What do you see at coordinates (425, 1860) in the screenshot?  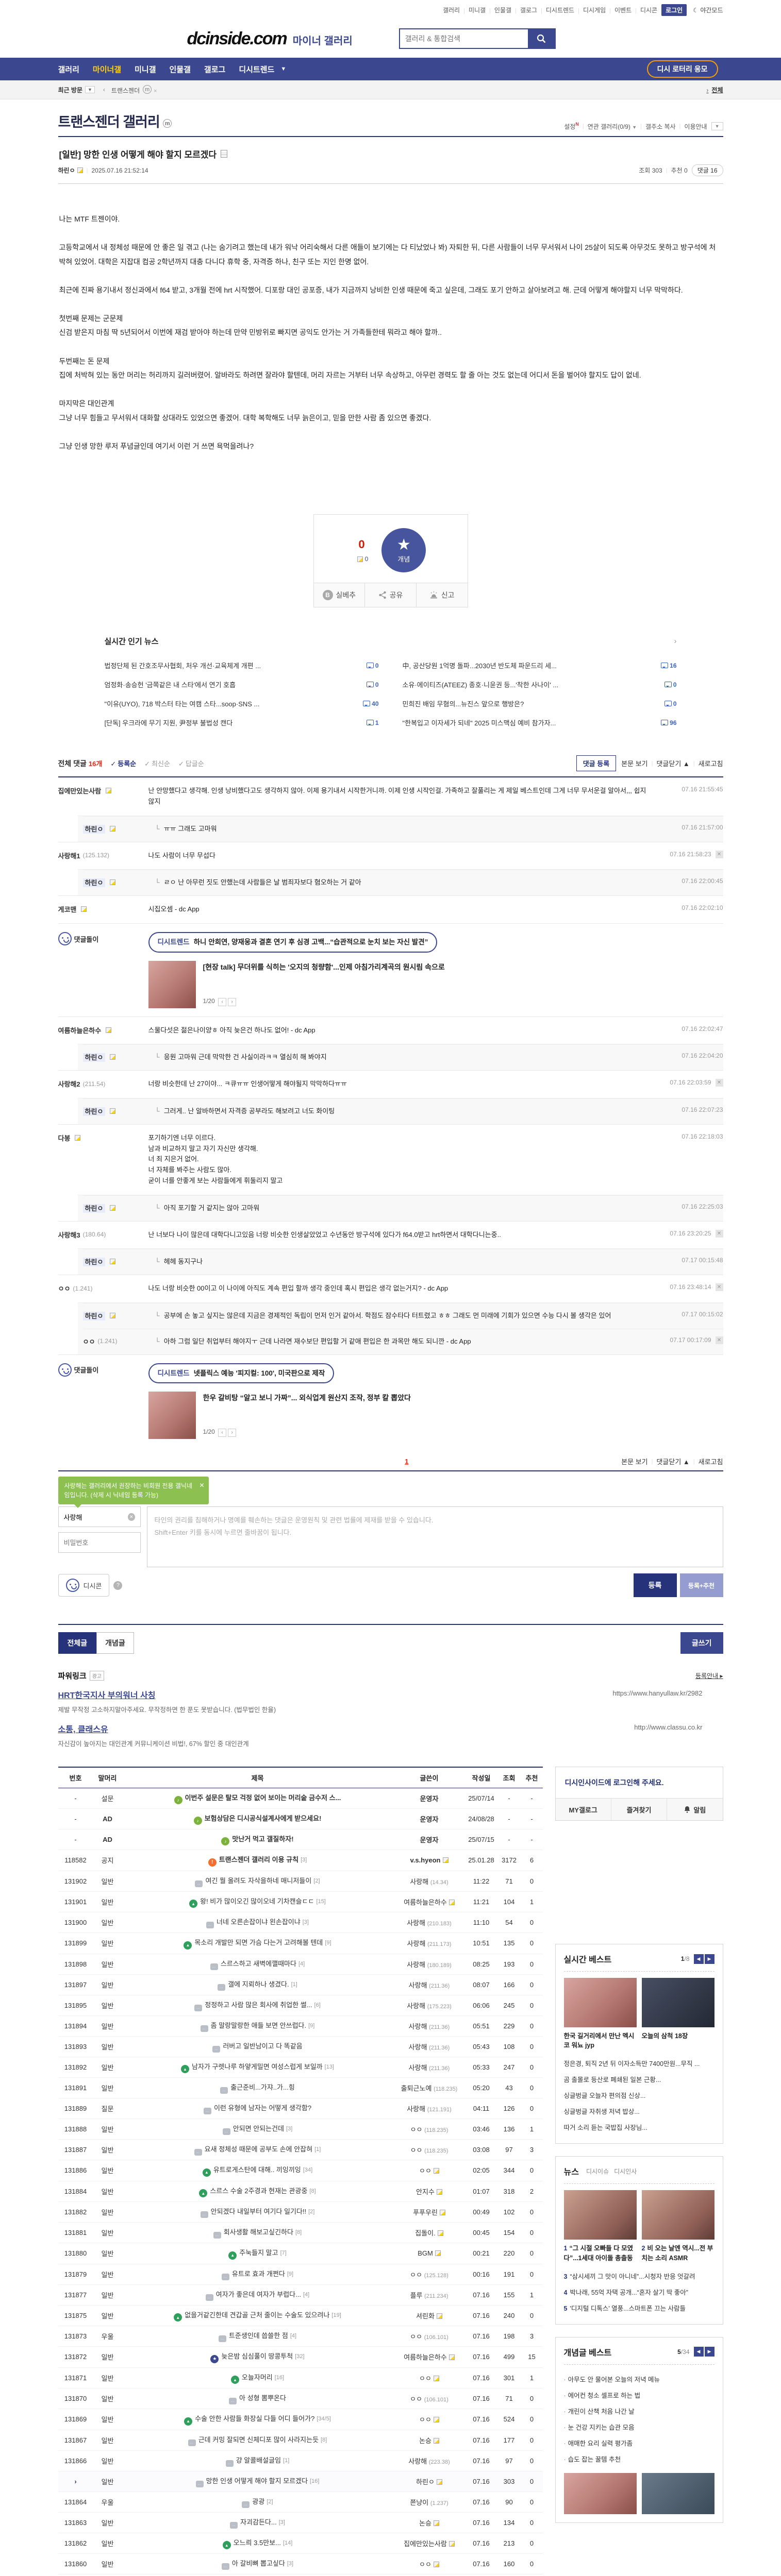 I see `author-name: v.s.hyeon` at bounding box center [425, 1860].